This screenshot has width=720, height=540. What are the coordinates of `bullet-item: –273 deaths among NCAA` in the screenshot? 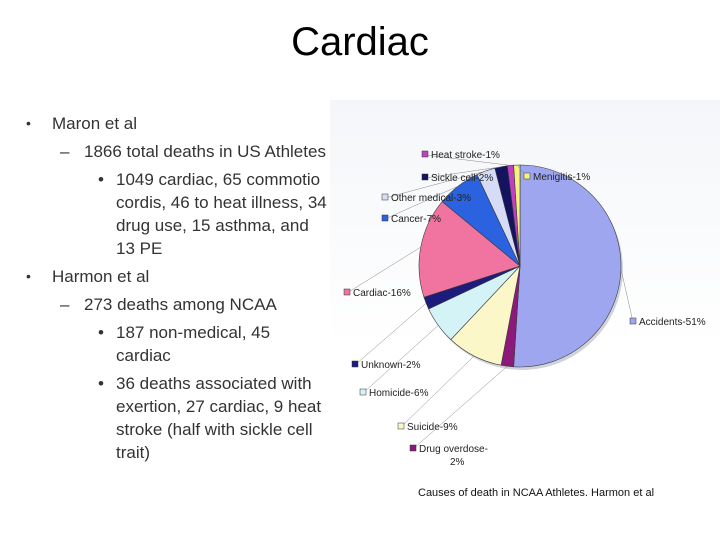 It's located at (174, 304).